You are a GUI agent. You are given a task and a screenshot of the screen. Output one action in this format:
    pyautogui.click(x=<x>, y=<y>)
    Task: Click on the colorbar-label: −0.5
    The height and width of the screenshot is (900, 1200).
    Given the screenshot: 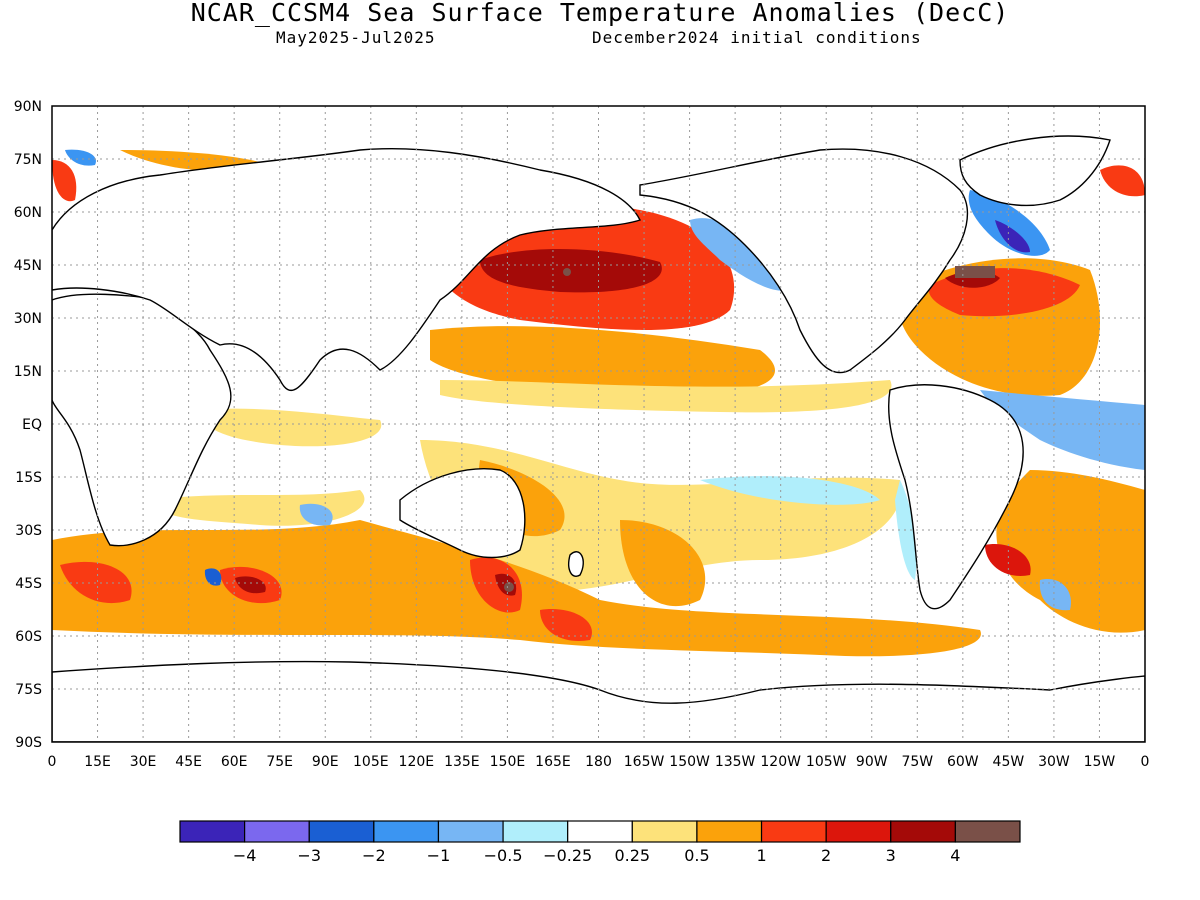 What is the action you would take?
    pyautogui.click(x=503, y=855)
    